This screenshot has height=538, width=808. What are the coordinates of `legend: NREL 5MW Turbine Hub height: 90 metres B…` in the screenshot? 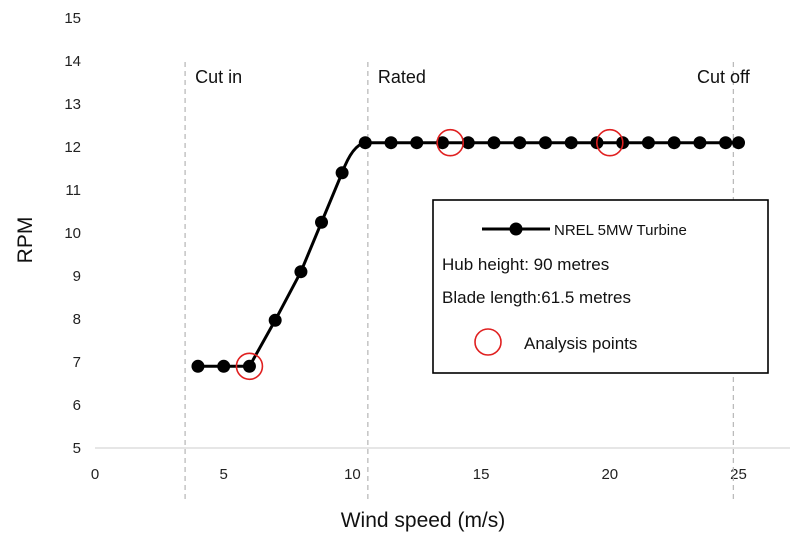 It's located at (600, 286).